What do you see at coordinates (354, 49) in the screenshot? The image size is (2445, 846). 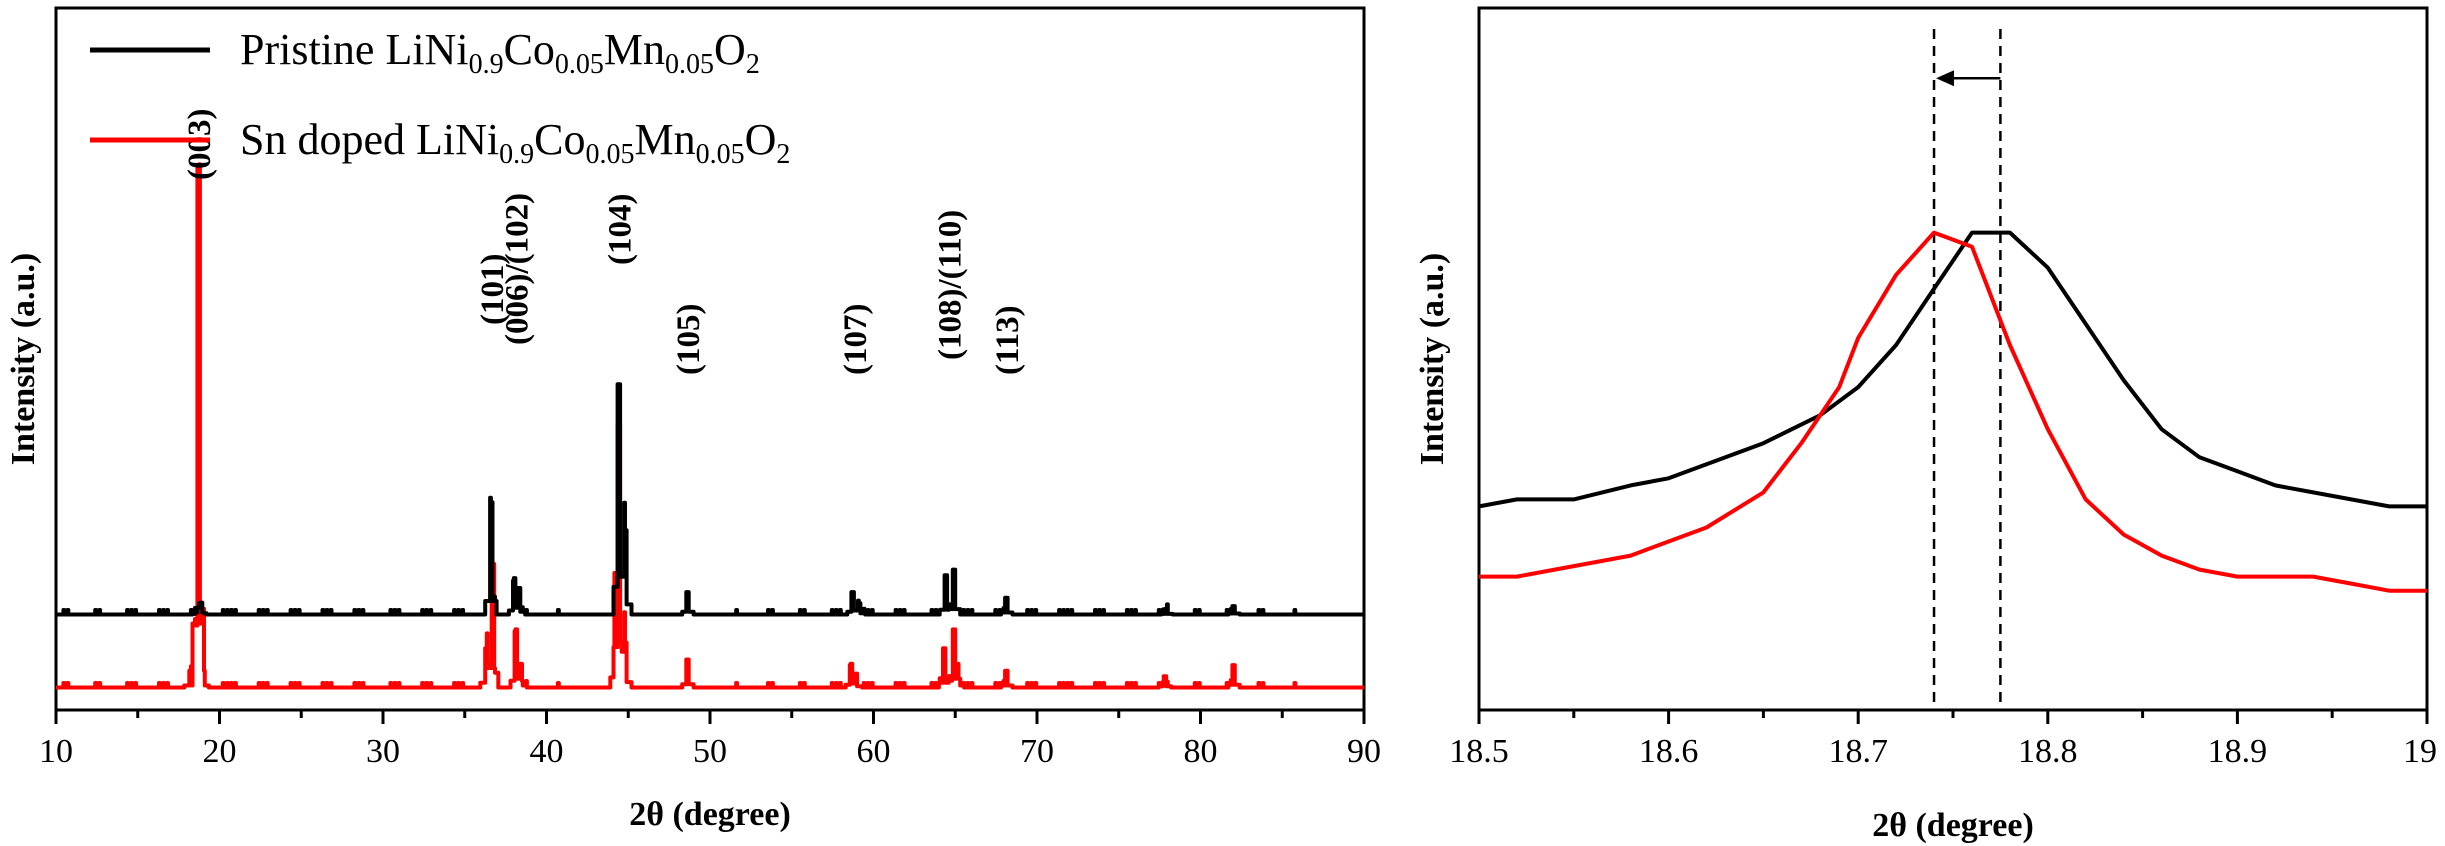 I see `legend-pristine-part: Pristine LiNi` at bounding box center [354, 49].